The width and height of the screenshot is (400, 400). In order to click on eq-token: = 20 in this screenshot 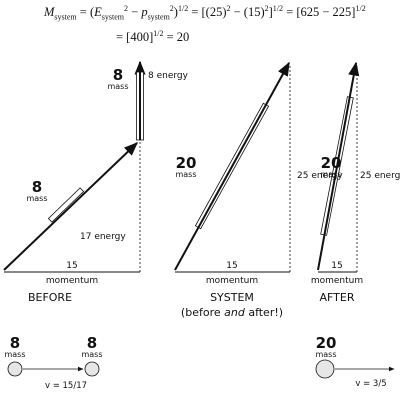, I will do `click(176, 37)`.